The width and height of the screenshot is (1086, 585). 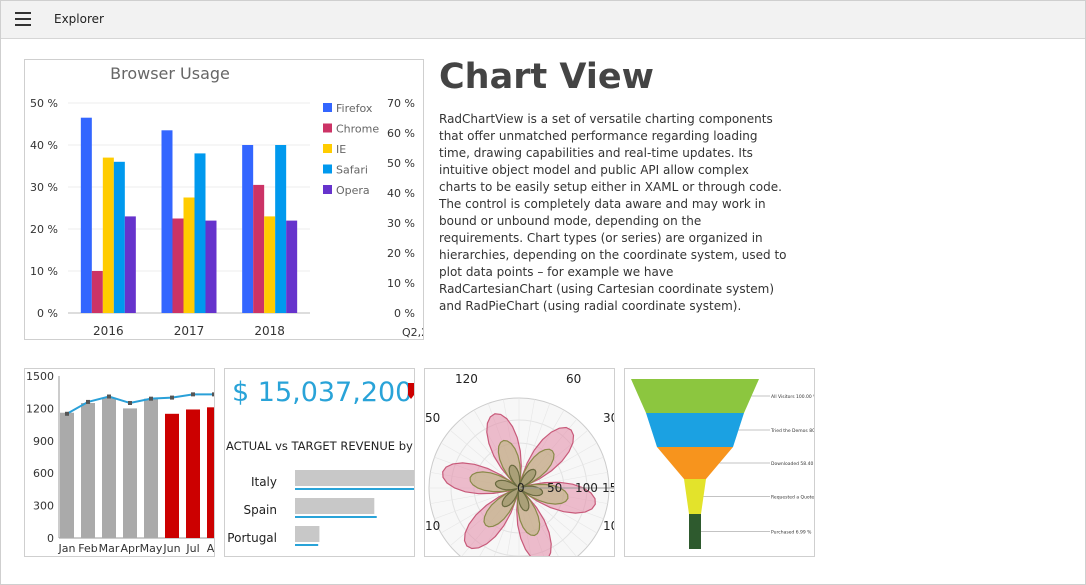 I want to click on bar-chrome-2016, so click(x=97, y=292).